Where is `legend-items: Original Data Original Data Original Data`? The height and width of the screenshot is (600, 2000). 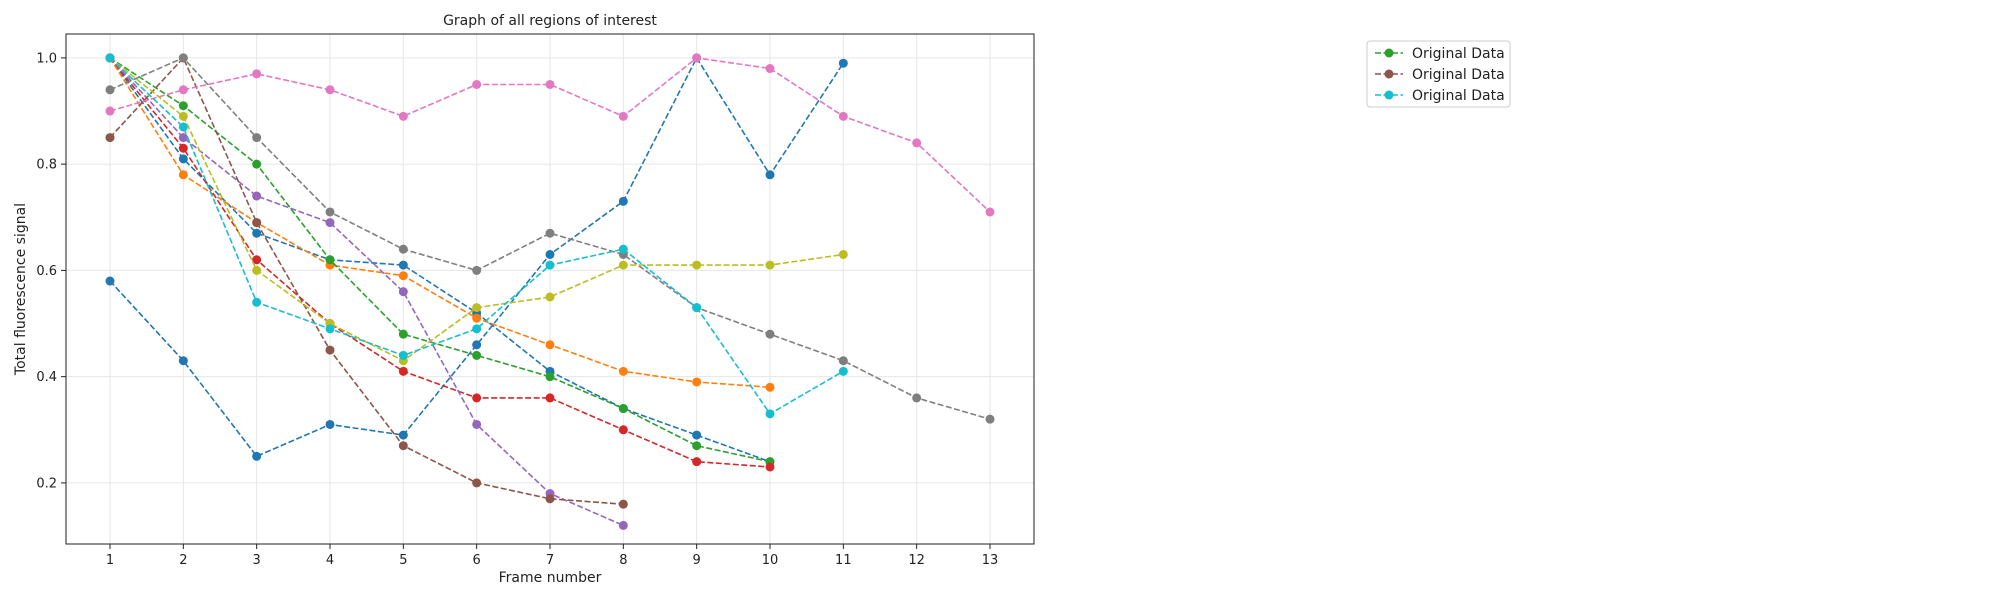
legend-items: Original Data Original Data Original Data is located at coordinates (1440, 75).